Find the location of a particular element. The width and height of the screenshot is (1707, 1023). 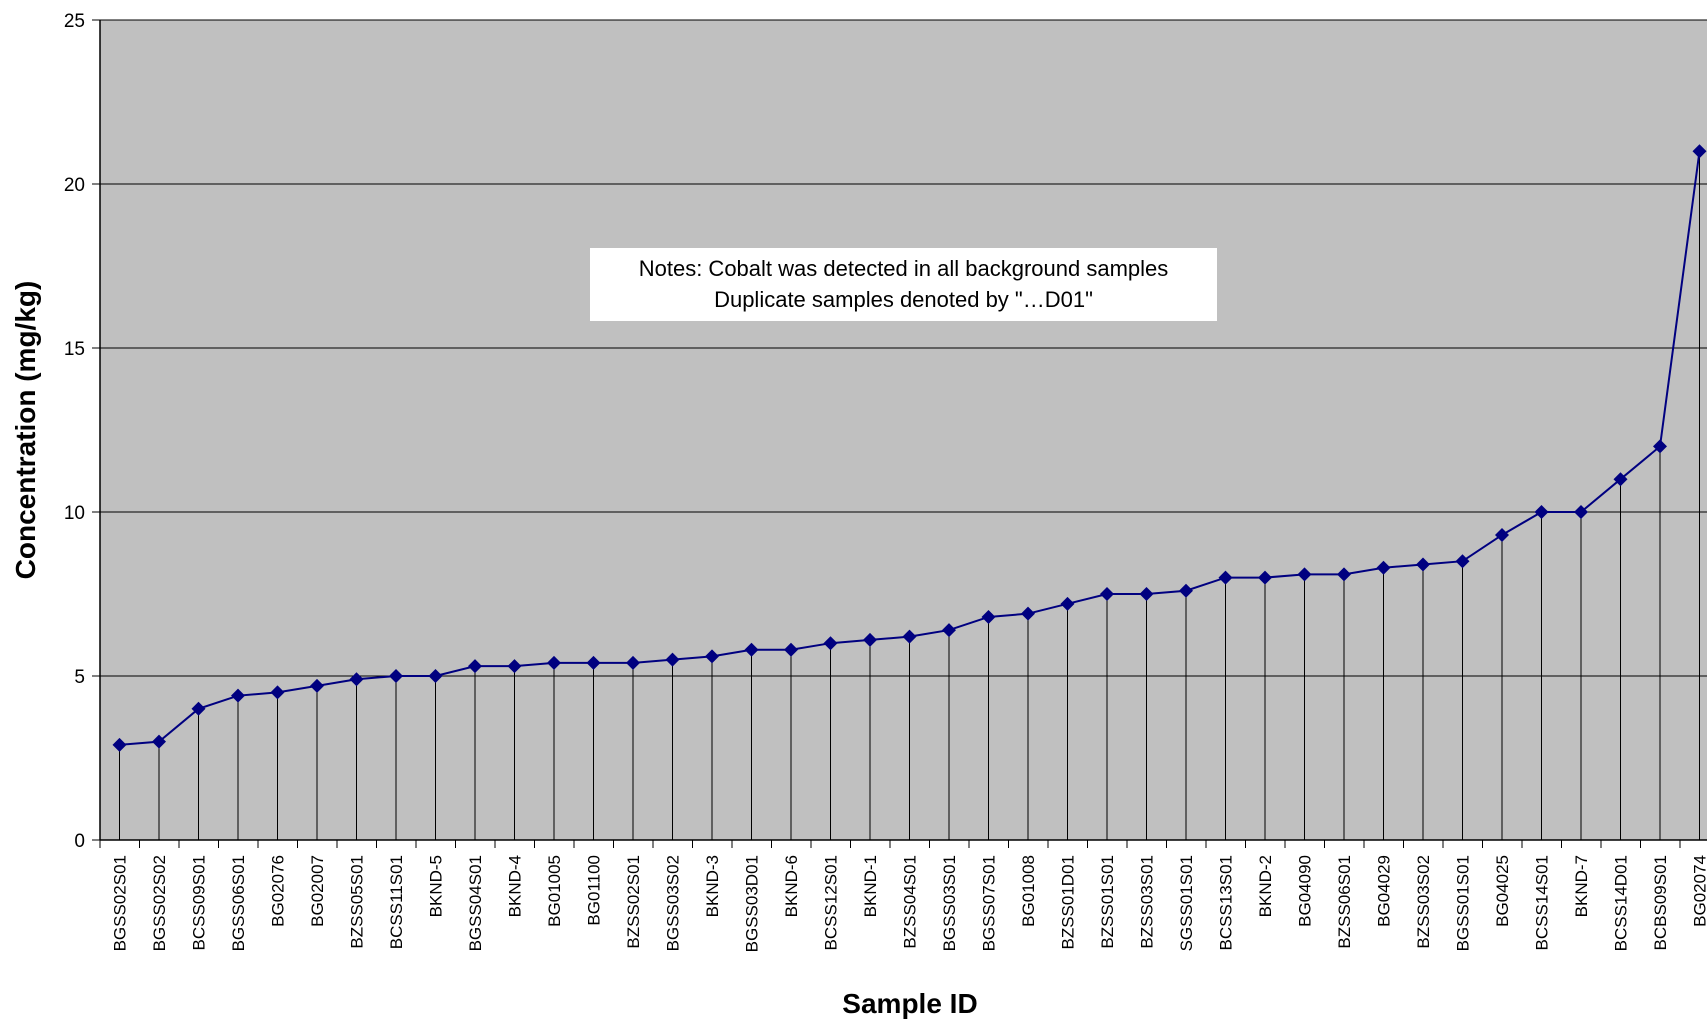

y-tick-label: 20 is located at coordinates (74, 185).